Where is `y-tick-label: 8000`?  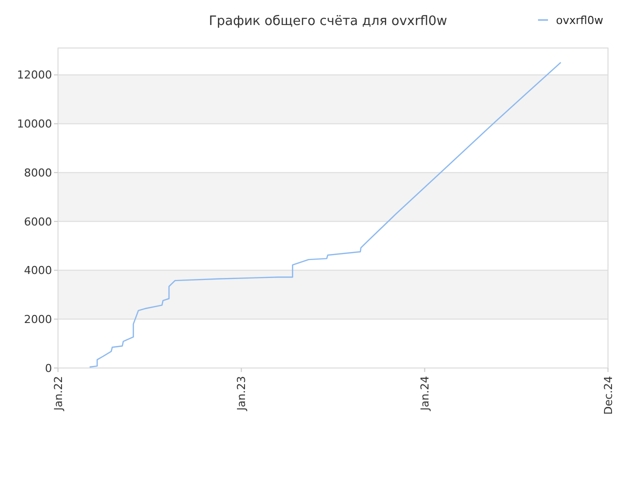 y-tick-label: 8000 is located at coordinates (38, 173).